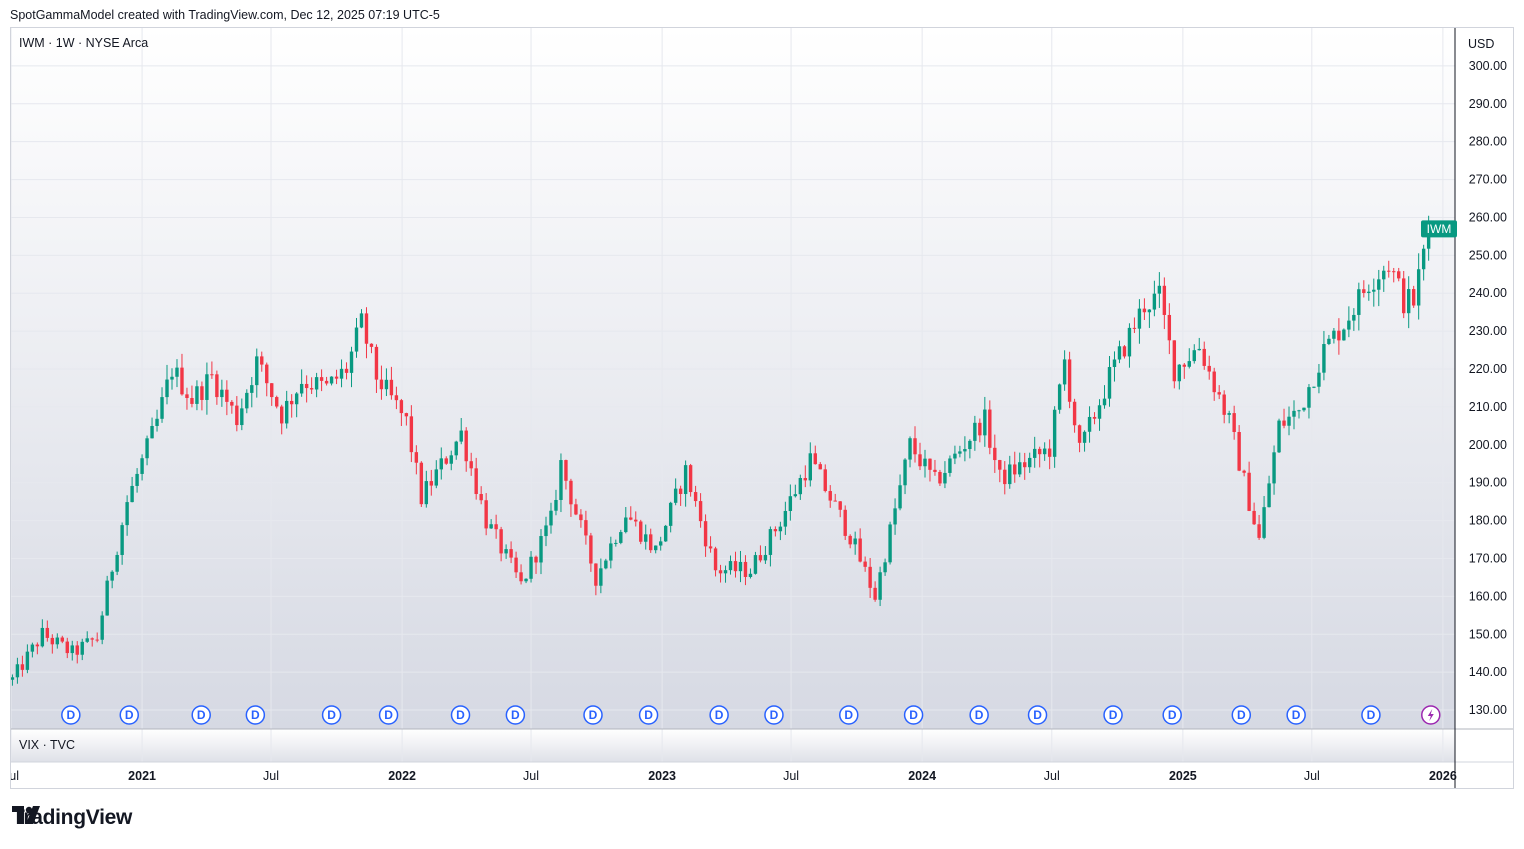 This screenshot has width=1524, height=849. I want to click on sub-symbol-label: VIX · TVC, so click(47, 745).